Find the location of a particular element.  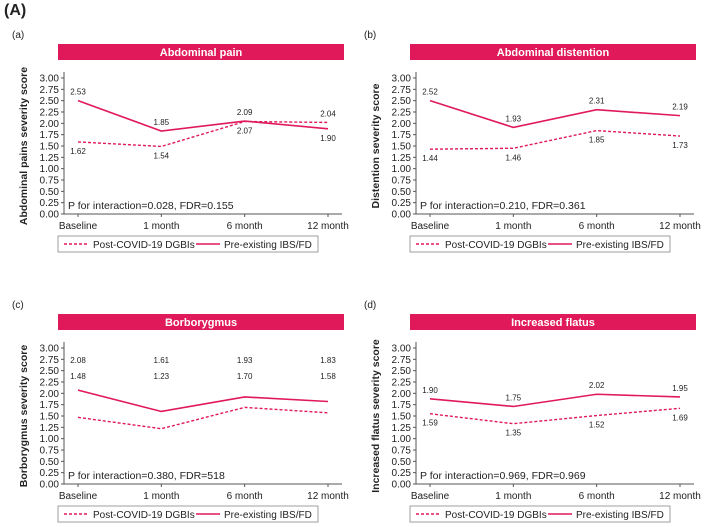

data-label: 1.95 is located at coordinates (680, 388).